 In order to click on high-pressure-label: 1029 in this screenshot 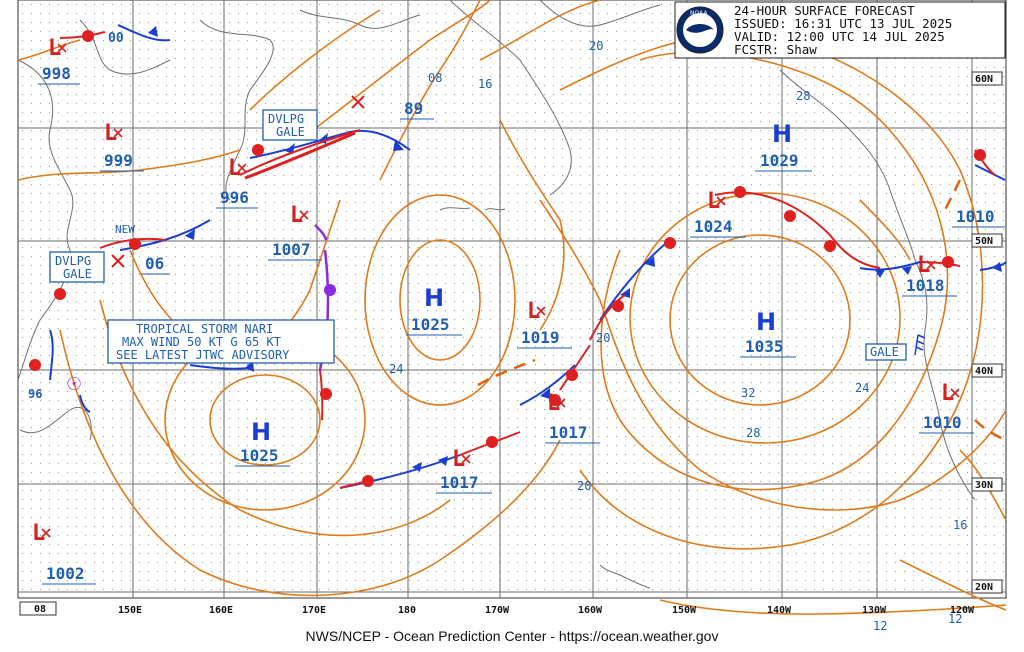, I will do `click(779, 160)`.